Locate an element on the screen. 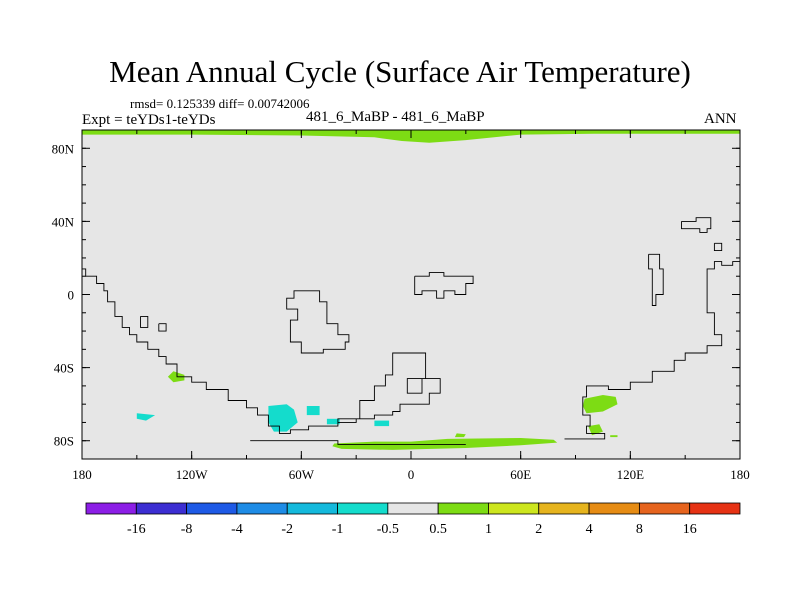 The height and width of the screenshot is (600, 800). colorbar-label: -2 is located at coordinates (287, 529).